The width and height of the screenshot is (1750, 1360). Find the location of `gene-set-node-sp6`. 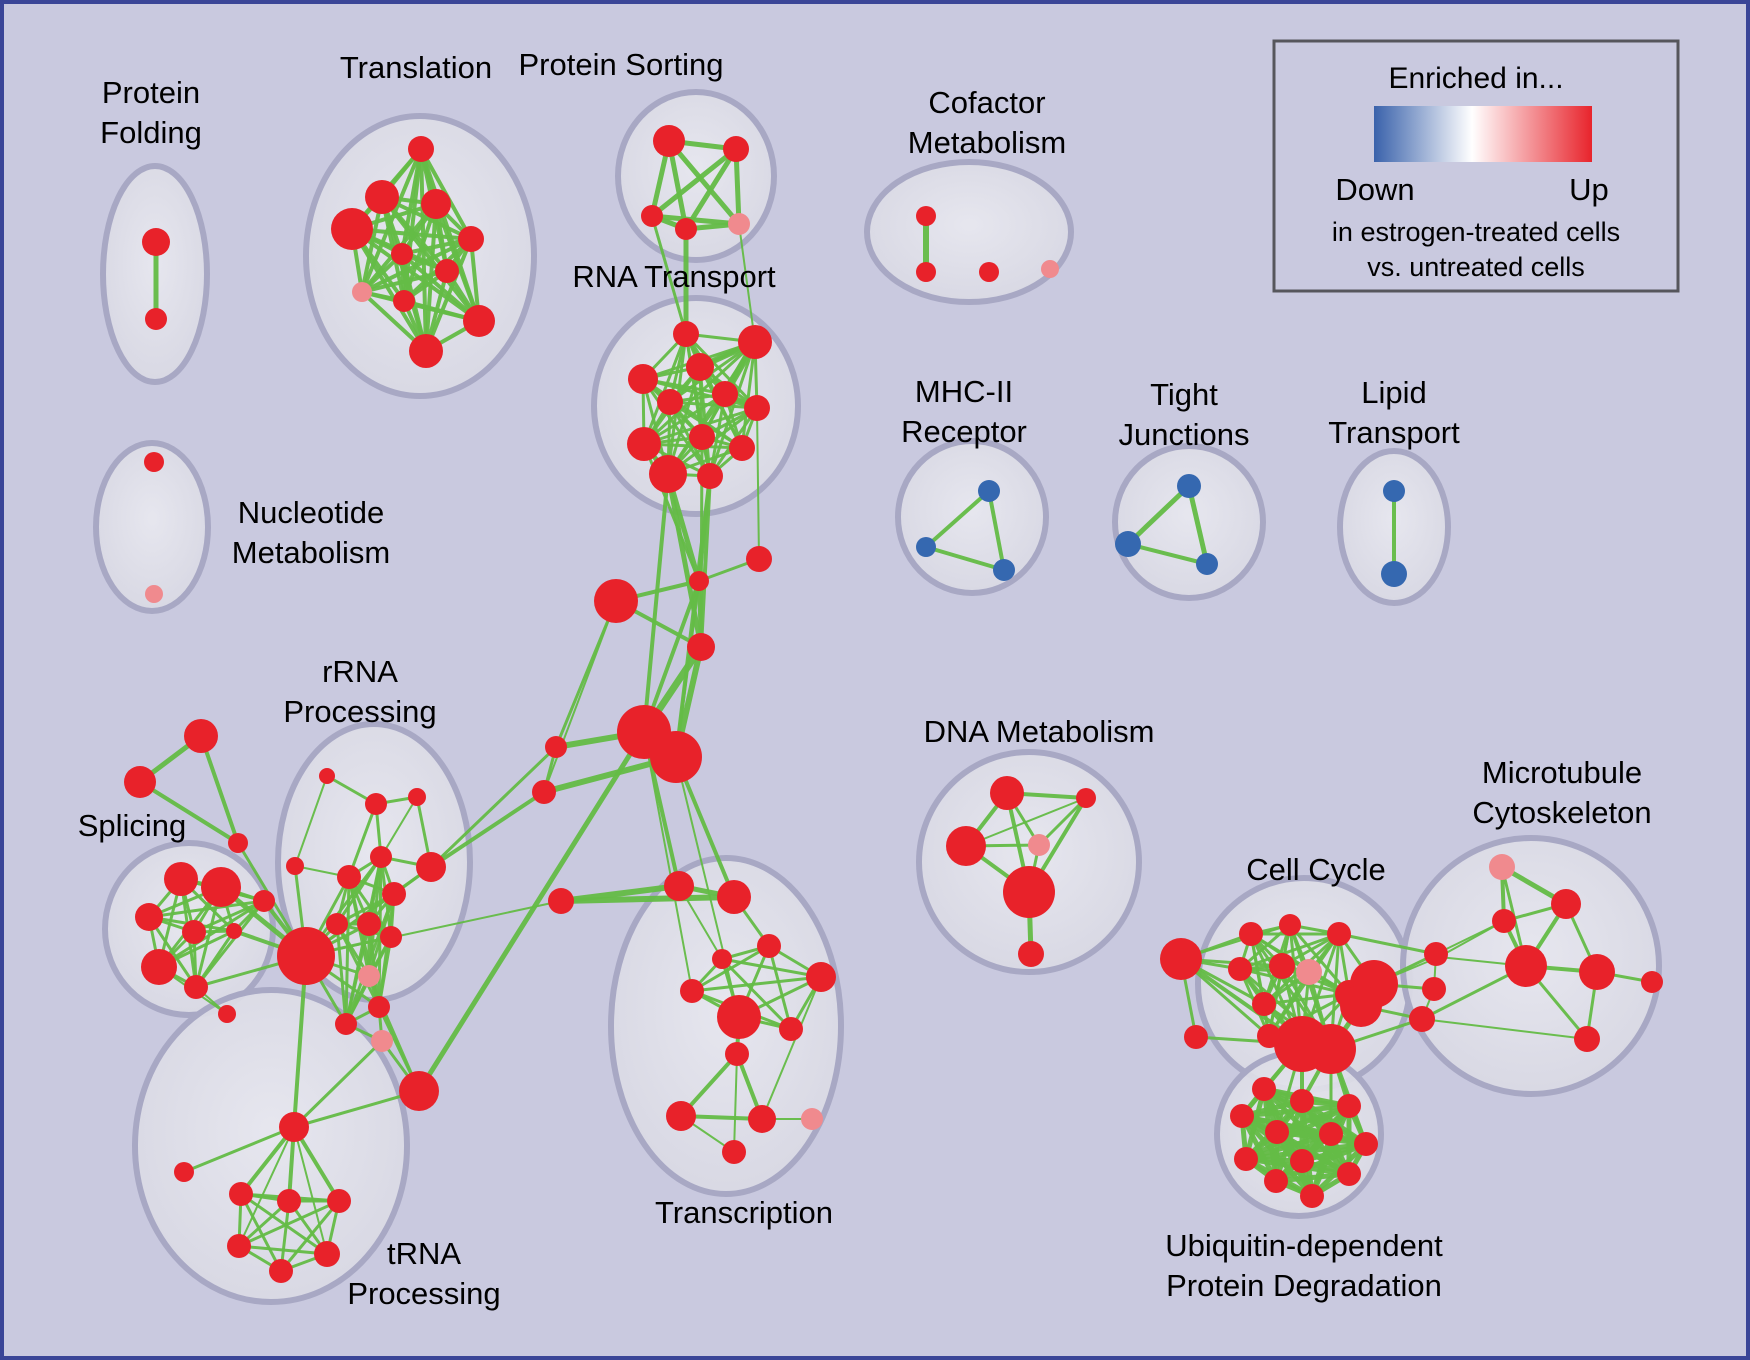

gene-set-node-sp6 is located at coordinates (159, 967).